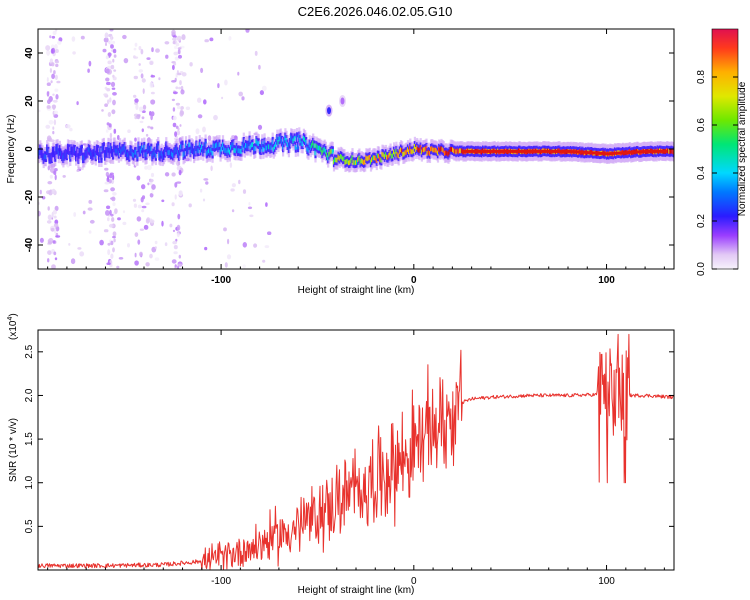 This screenshot has width=750, height=600. Describe the element at coordinates (221, 581) in the screenshot. I see `x-tick-label: -100` at that location.